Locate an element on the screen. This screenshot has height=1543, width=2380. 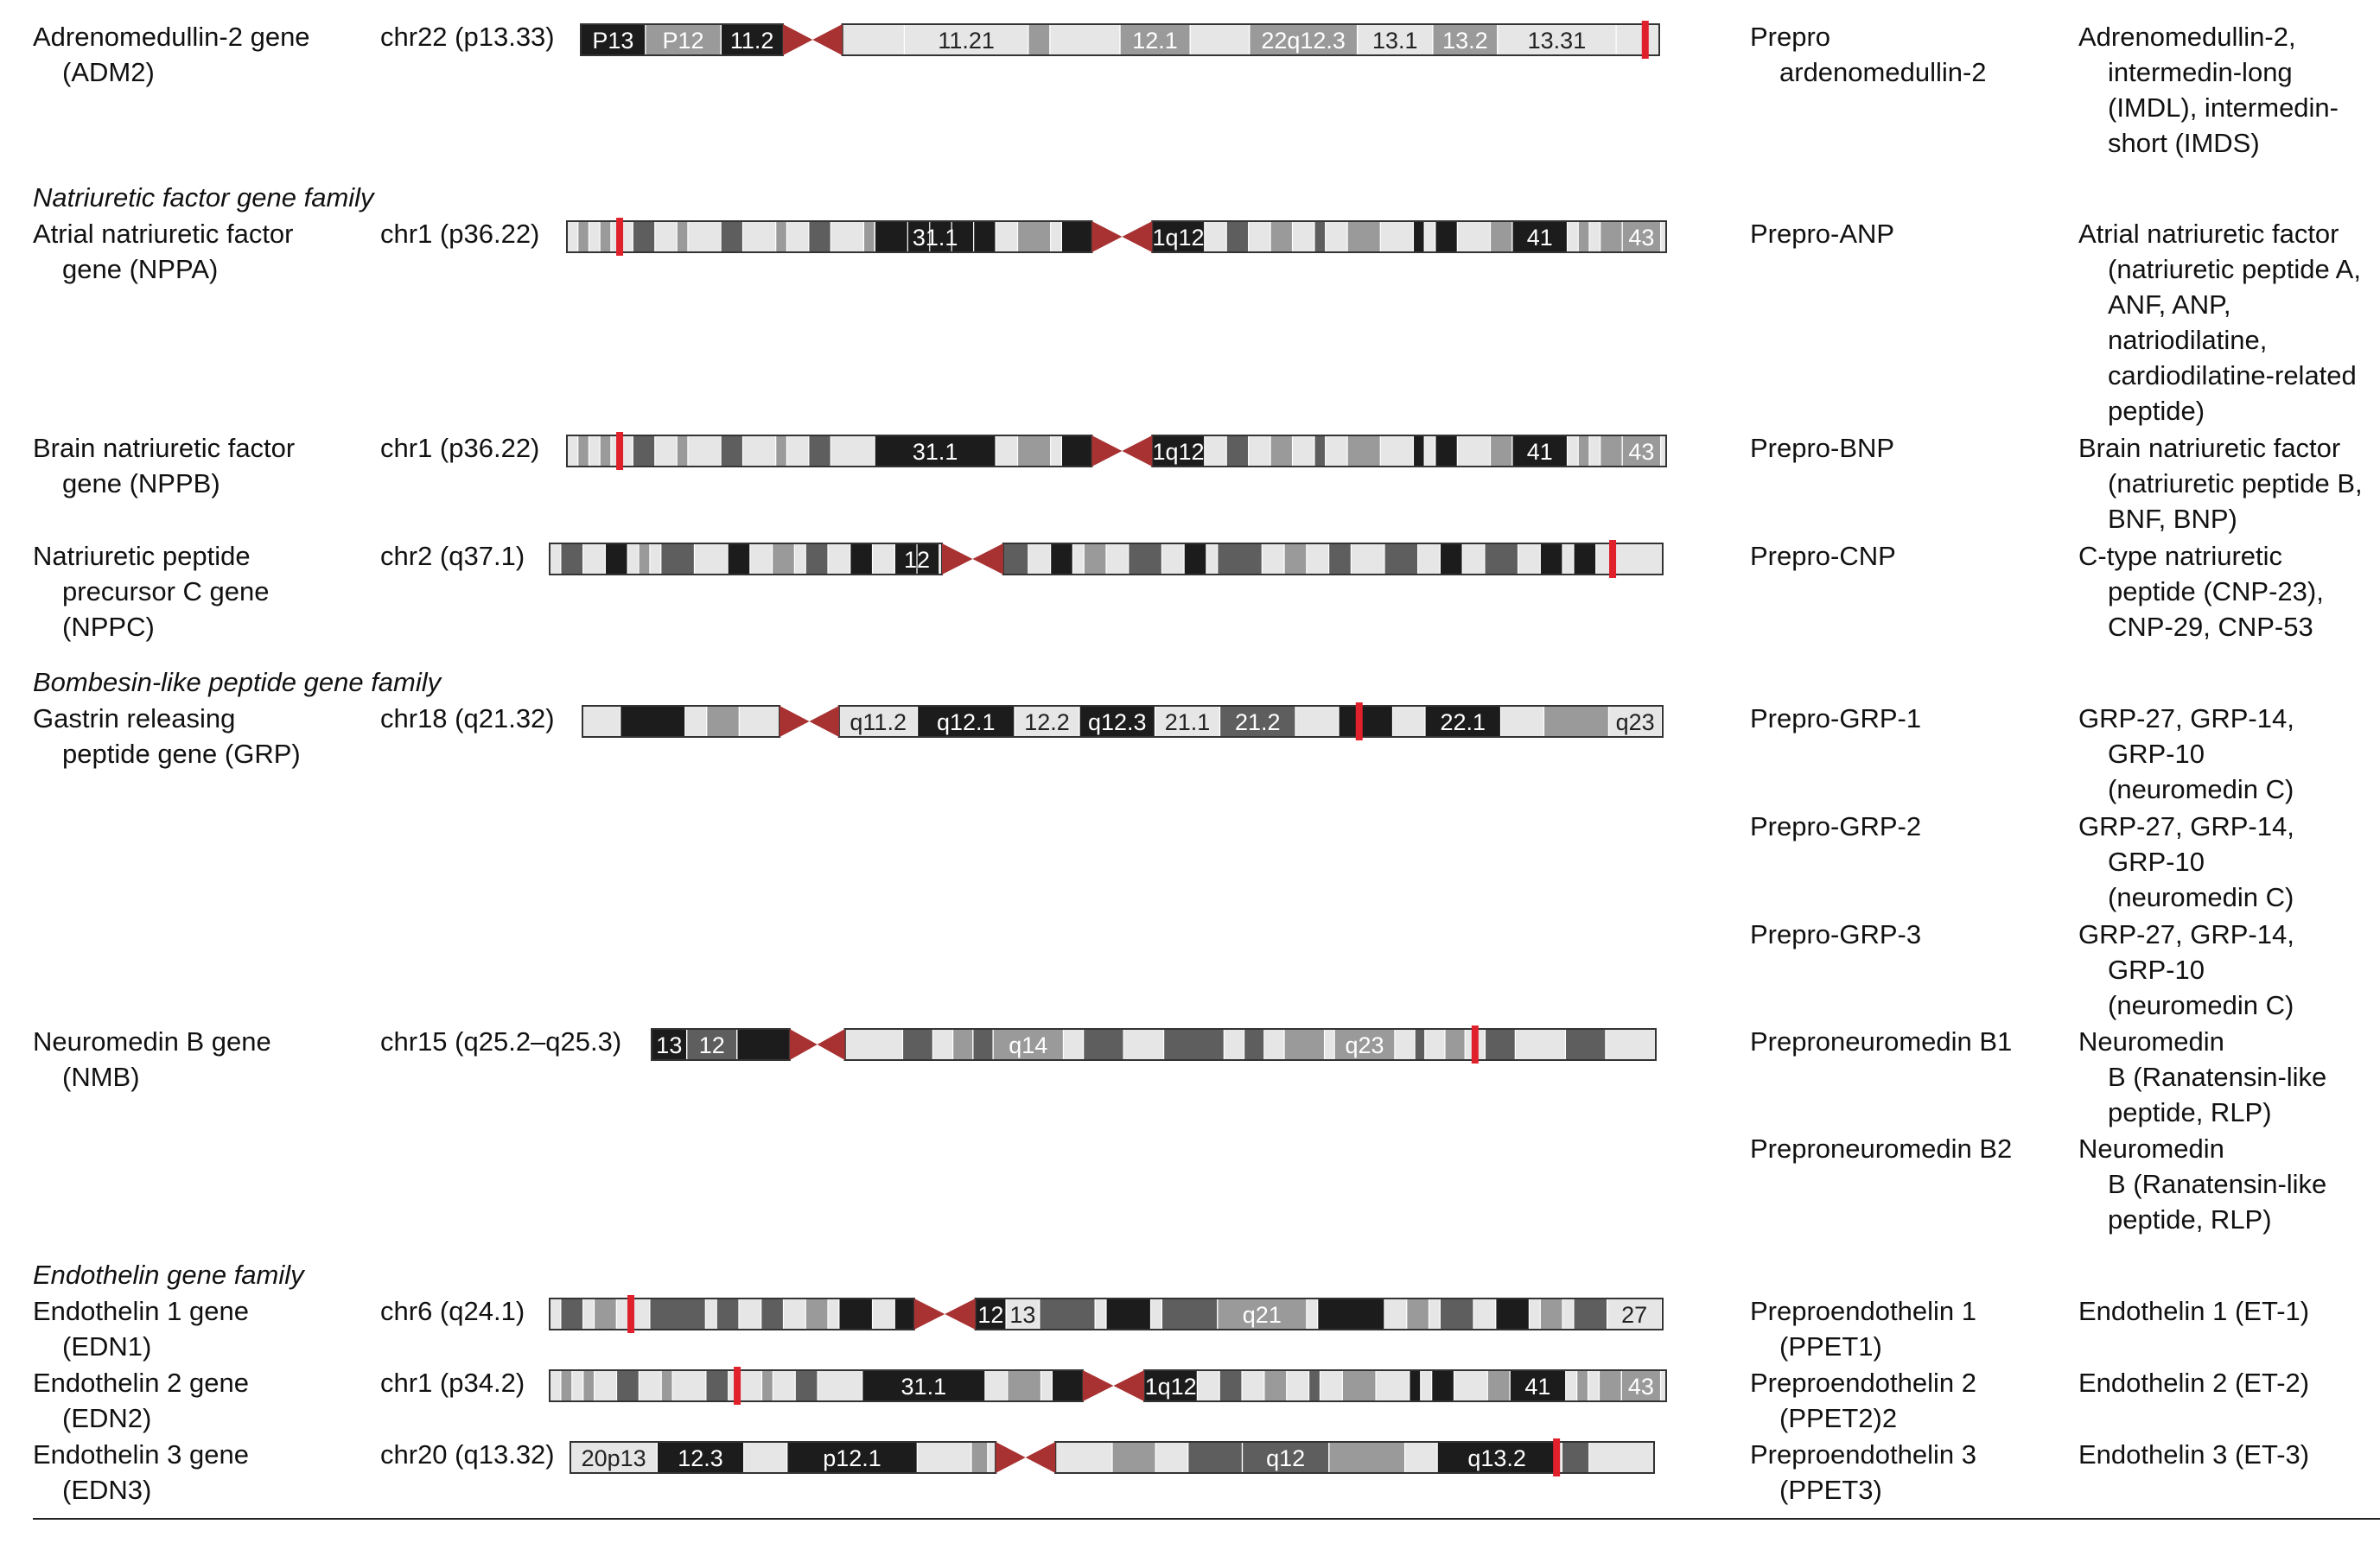
band-label: q23 is located at coordinates (1635, 722).